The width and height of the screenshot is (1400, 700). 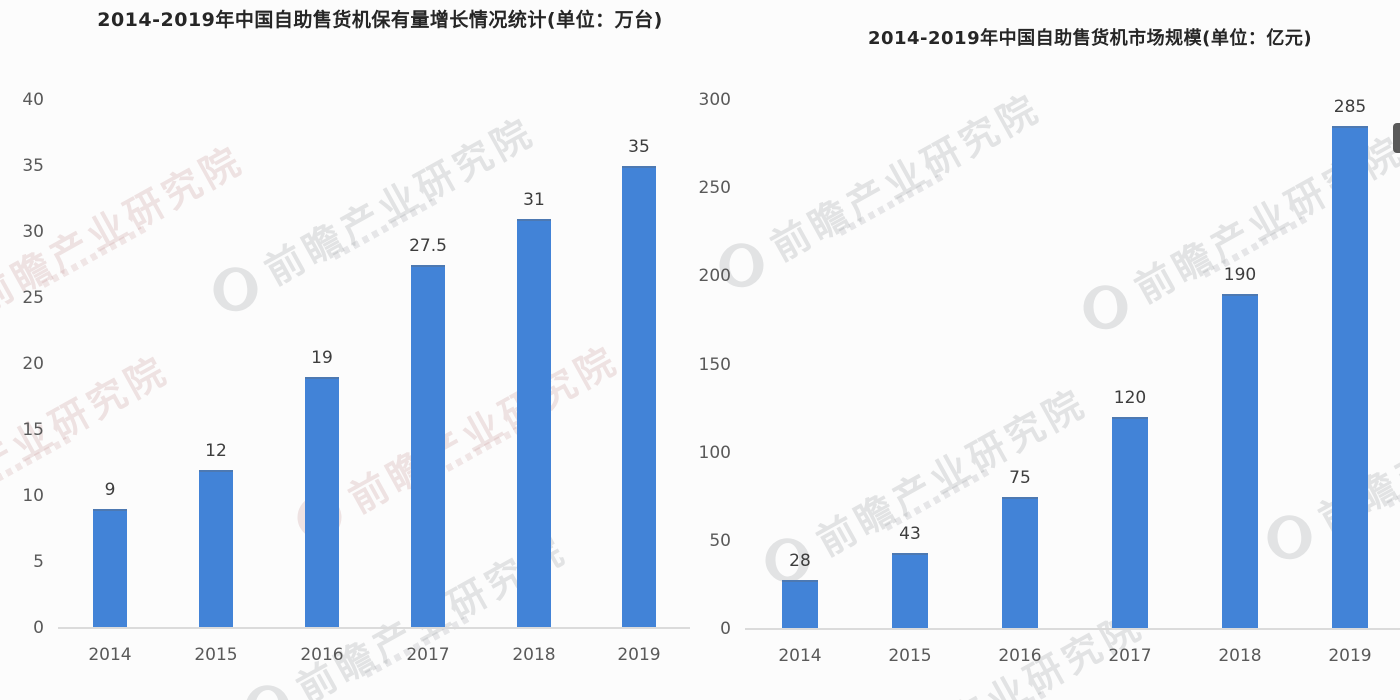 What do you see at coordinates (1240, 274) in the screenshot?
I see `bar-value-label: 190` at bounding box center [1240, 274].